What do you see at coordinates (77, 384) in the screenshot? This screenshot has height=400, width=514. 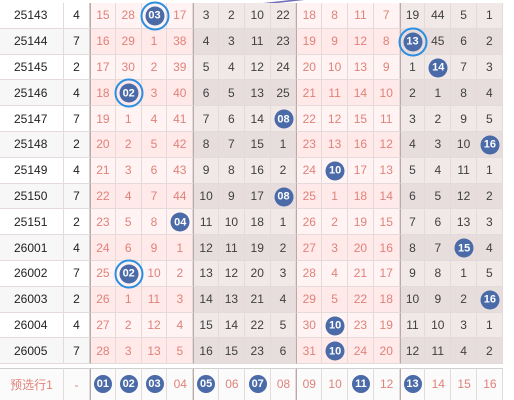 I see `preselect-sum-dash: -` at bounding box center [77, 384].